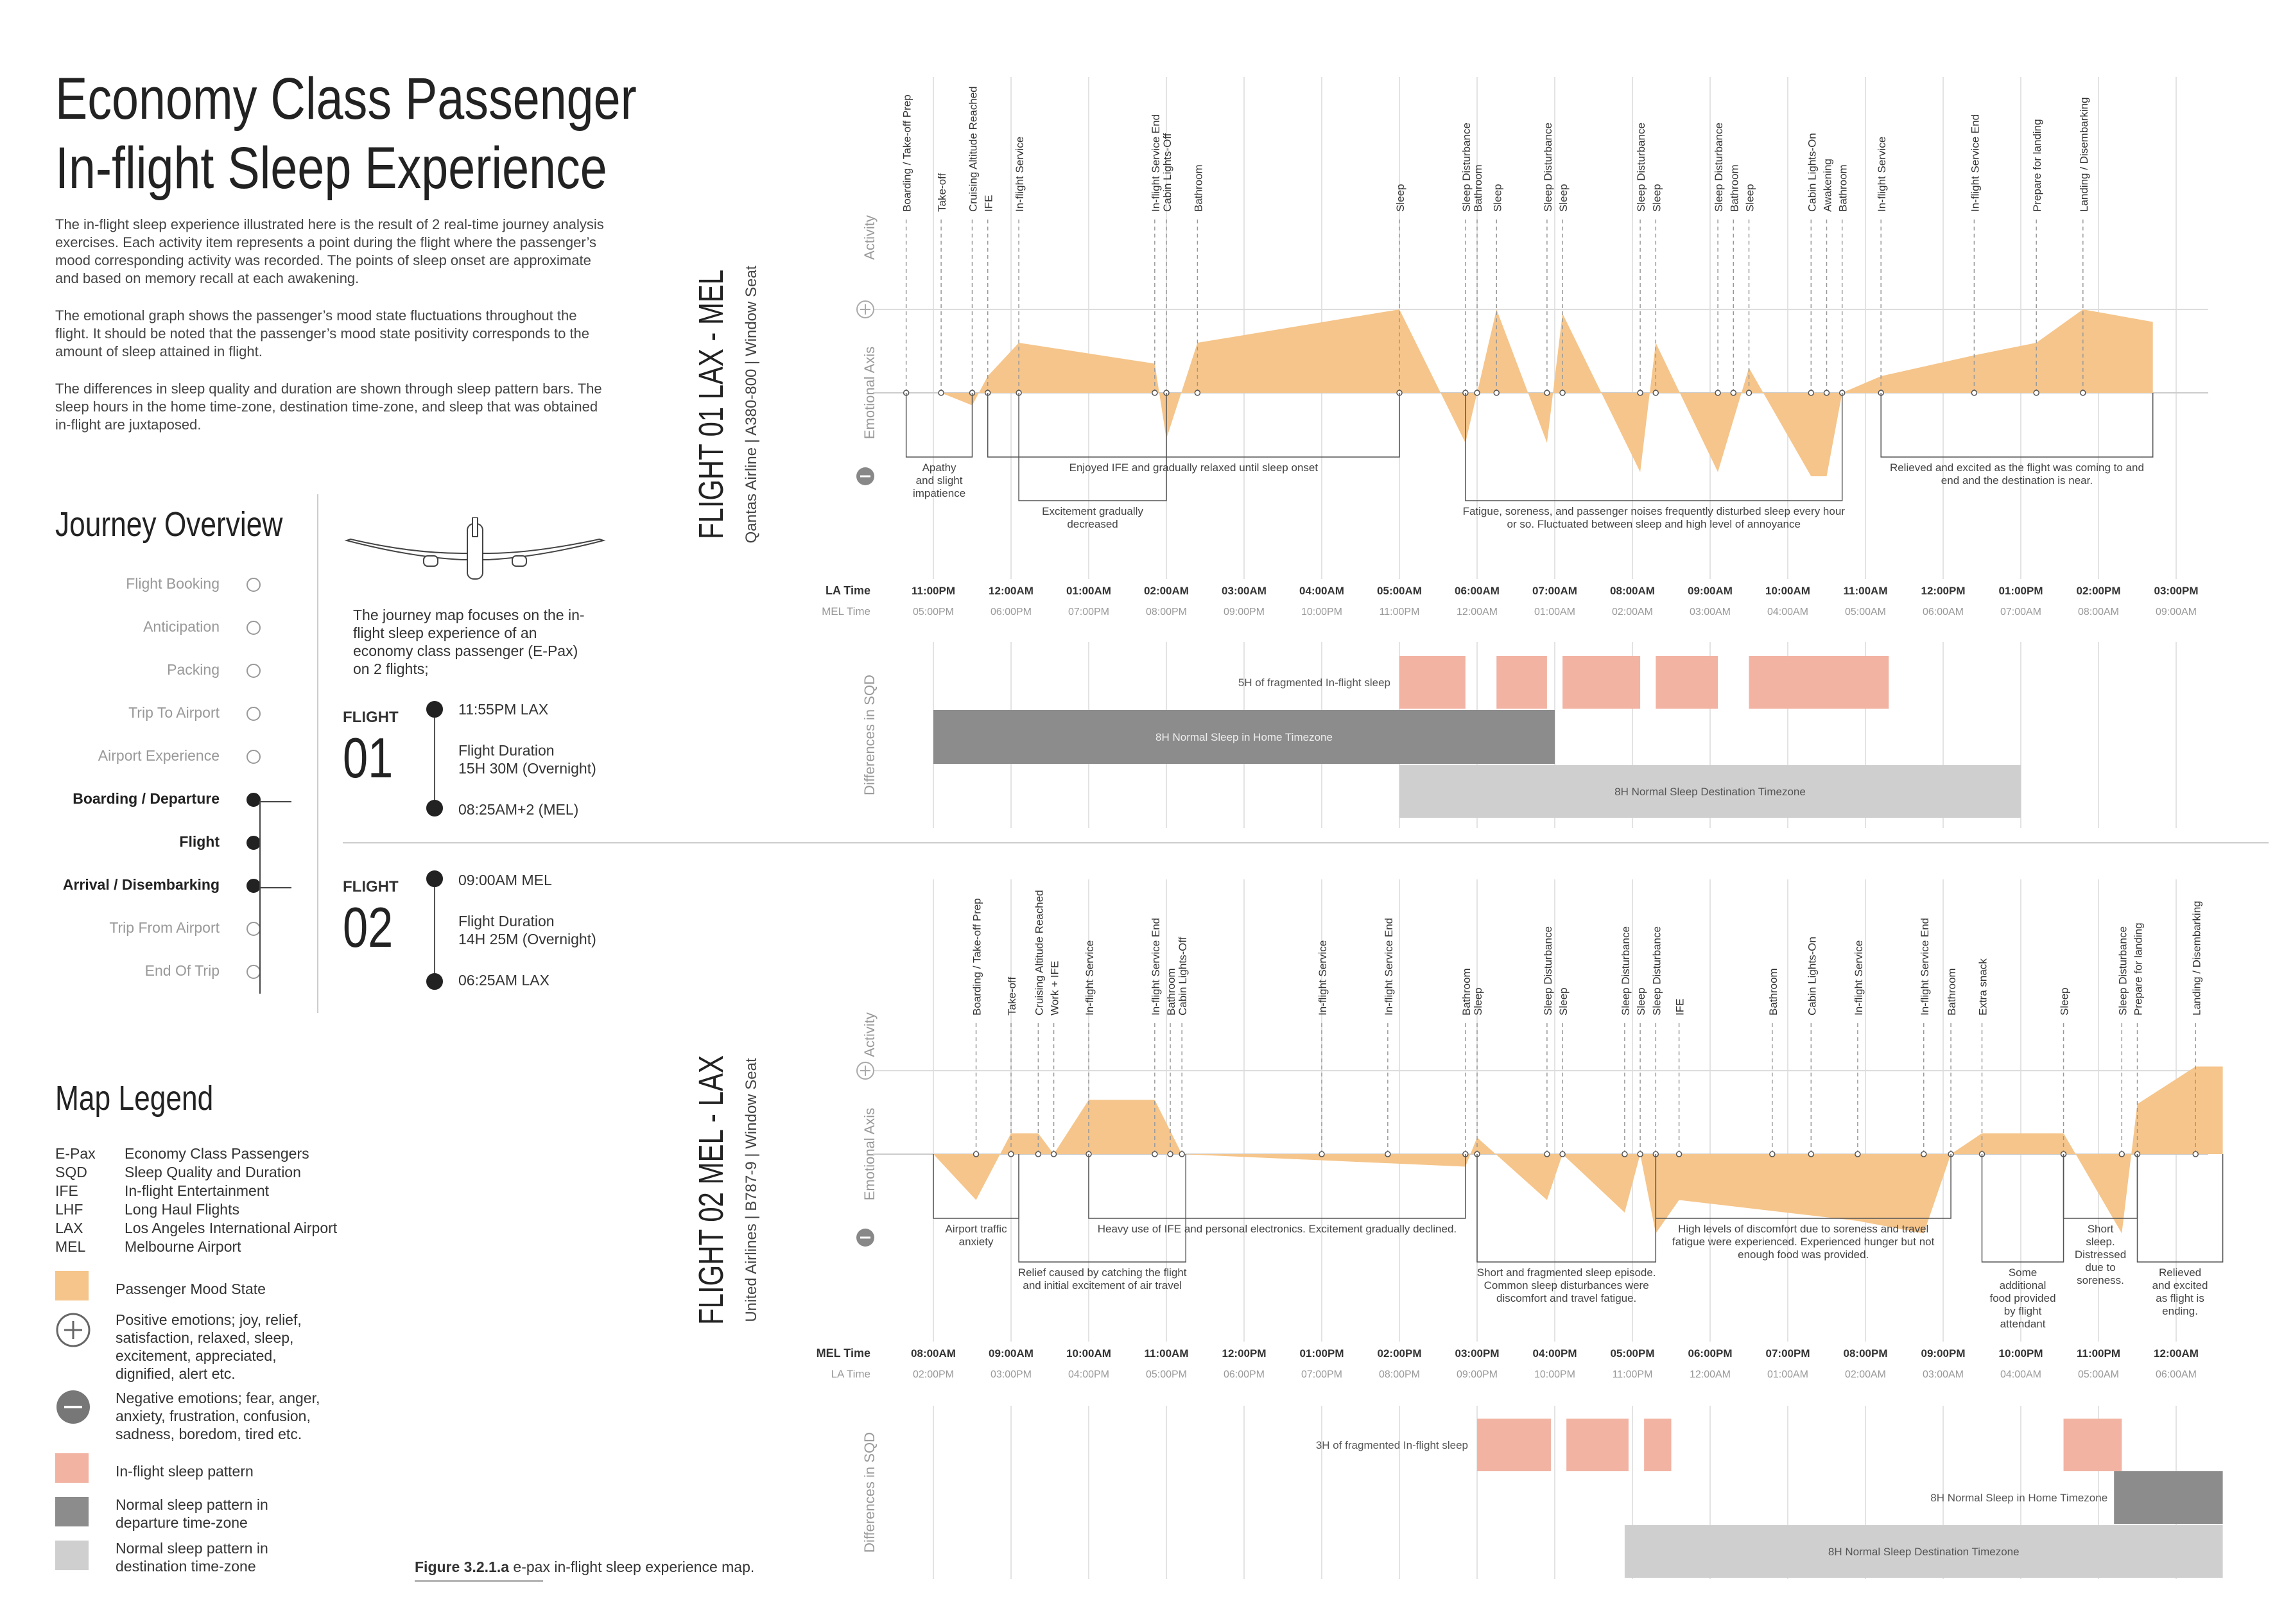  Describe the element at coordinates (434, 981) in the screenshot. I see `flight-02-arrive-dot` at that location.